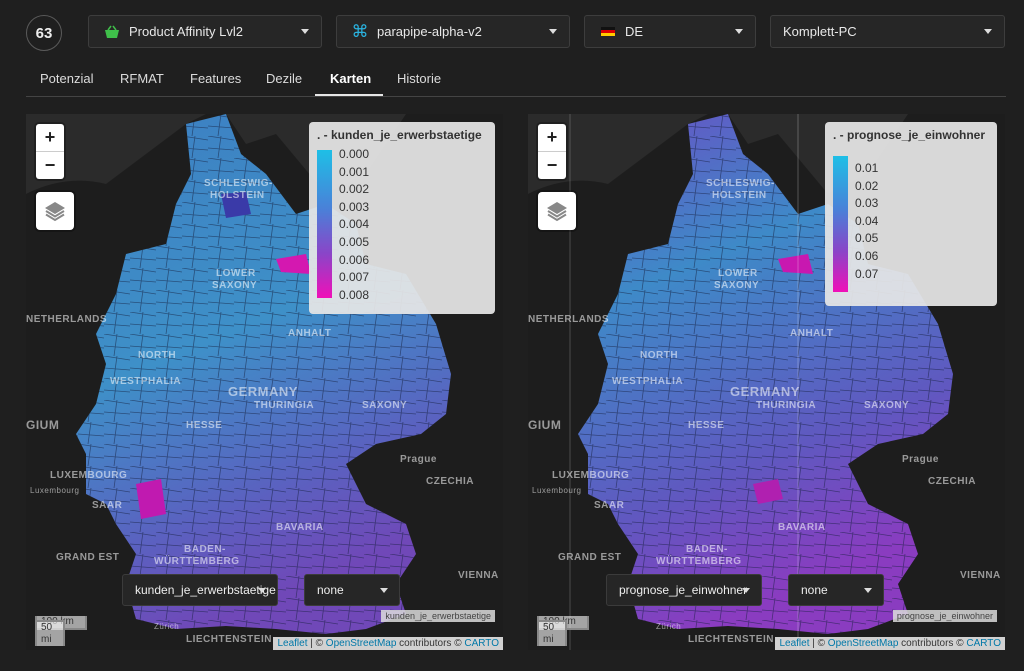  I want to click on pipeline-dropdown-label: parapipe-alpha-v2, so click(429, 31).